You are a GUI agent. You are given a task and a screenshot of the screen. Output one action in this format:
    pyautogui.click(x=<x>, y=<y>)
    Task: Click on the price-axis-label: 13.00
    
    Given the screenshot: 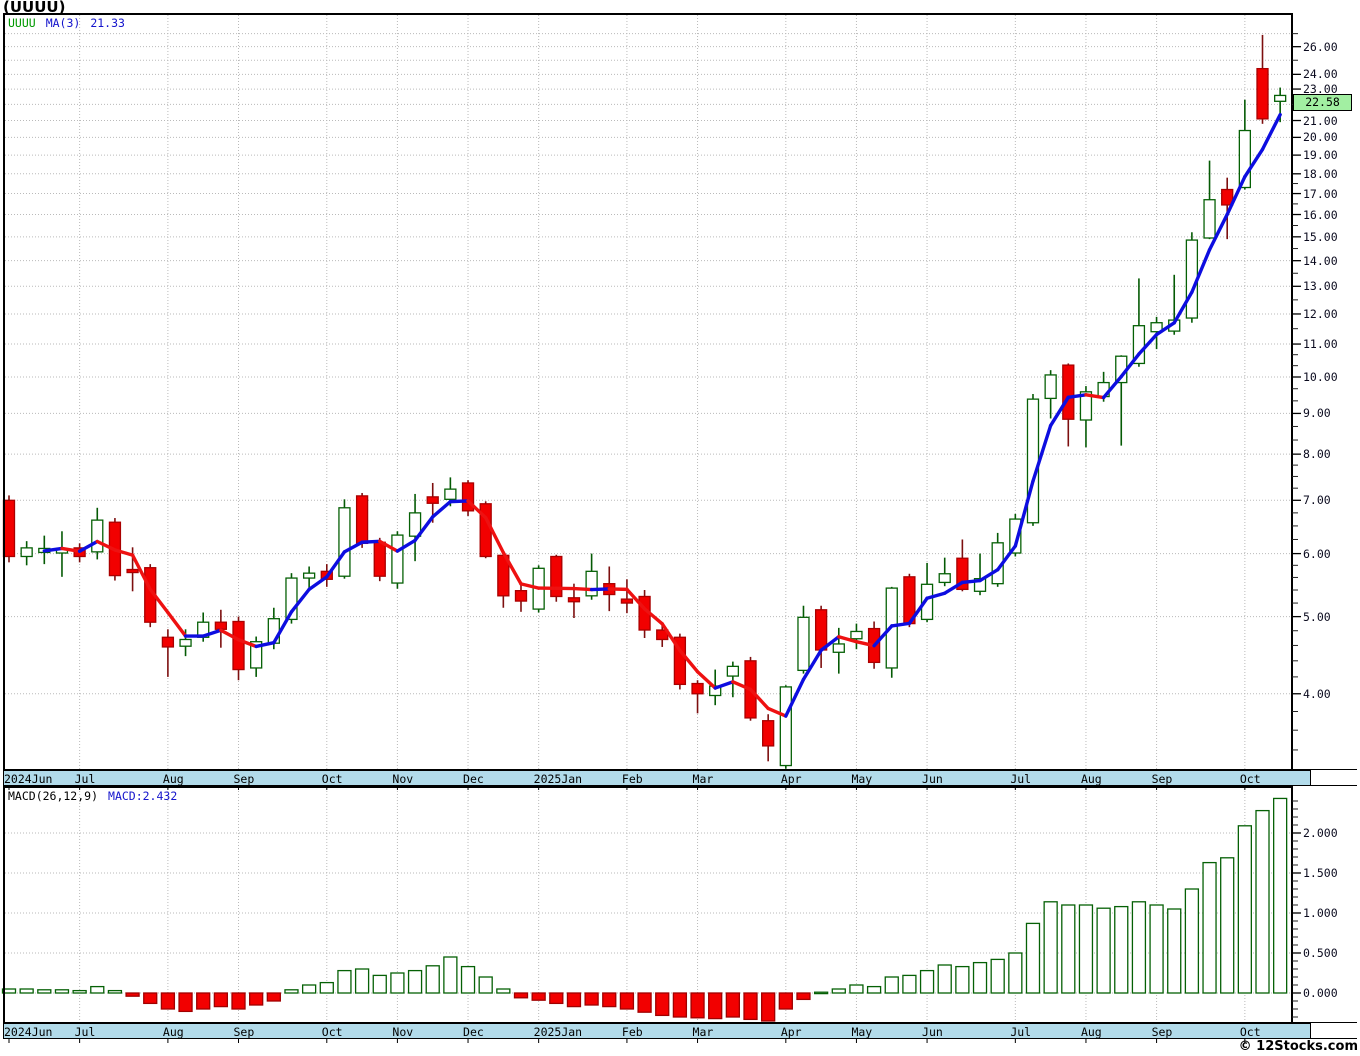 What is the action you would take?
    pyautogui.click(x=1320, y=286)
    